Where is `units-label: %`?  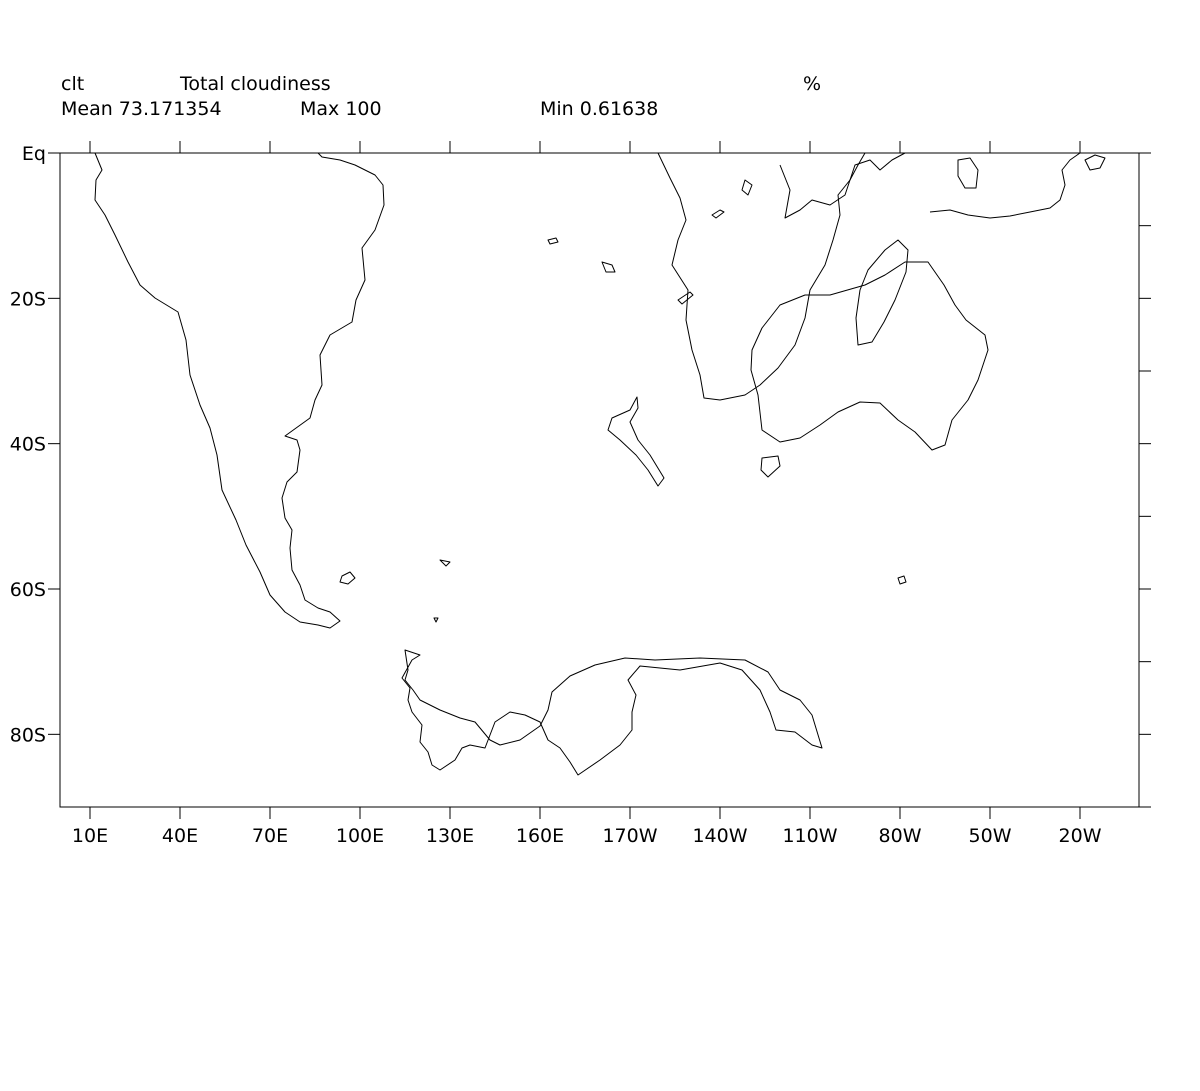
units-label: % is located at coordinates (812, 84).